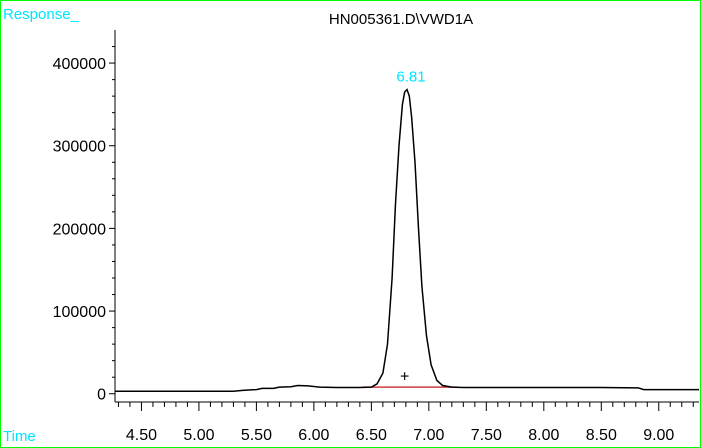 This screenshot has width=701, height=448. Describe the element at coordinates (371, 435) in the screenshot. I see `x-tick-label: 6.50` at that location.